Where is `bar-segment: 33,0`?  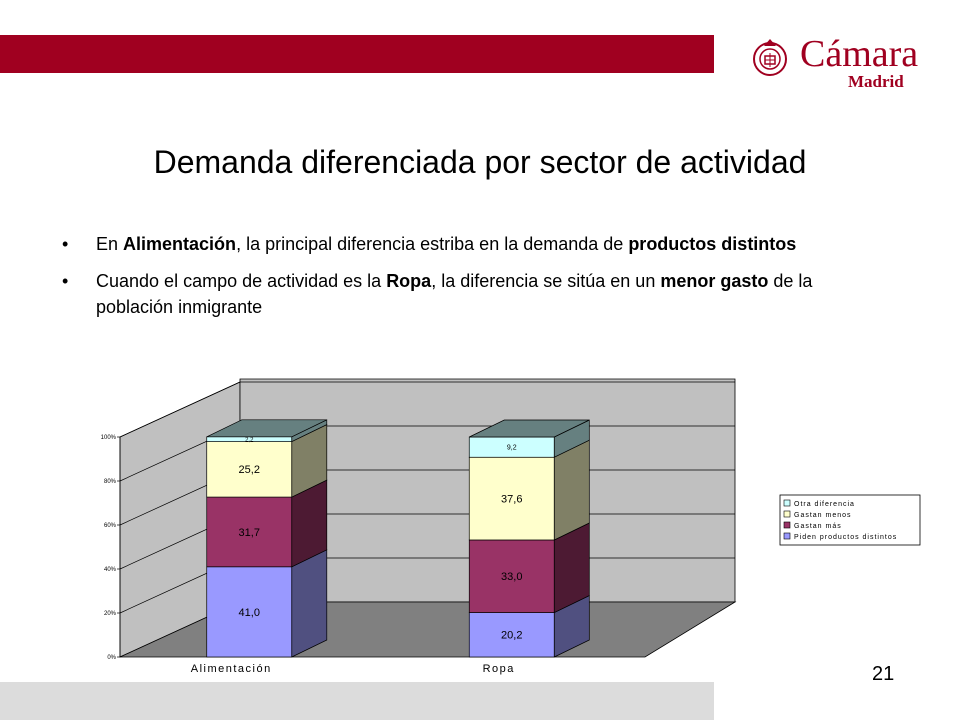 bar-segment: 33,0 is located at coordinates (529, 568).